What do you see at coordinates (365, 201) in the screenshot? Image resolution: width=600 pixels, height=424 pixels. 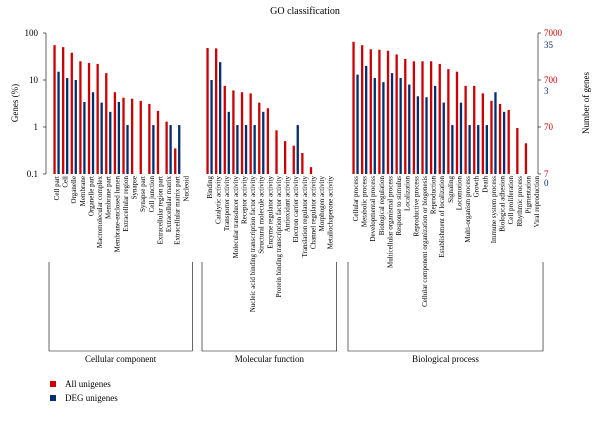 I see `category-label: Metabolic process` at bounding box center [365, 201].